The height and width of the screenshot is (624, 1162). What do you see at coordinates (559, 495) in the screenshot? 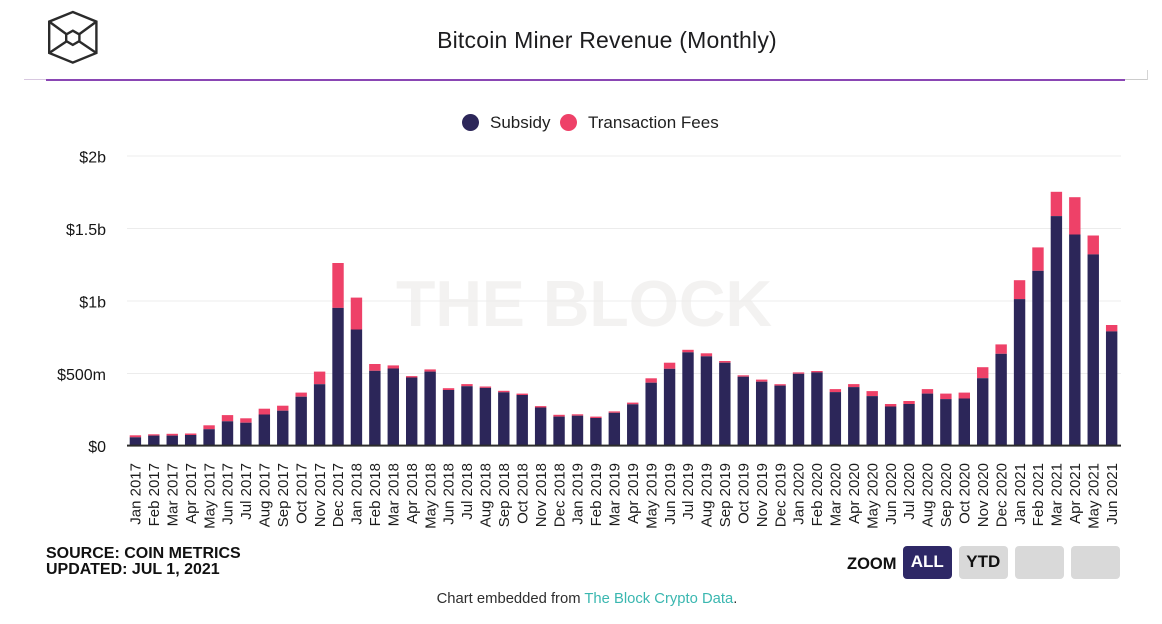
I see `svg-text: Dec 2018` at bounding box center [559, 495].